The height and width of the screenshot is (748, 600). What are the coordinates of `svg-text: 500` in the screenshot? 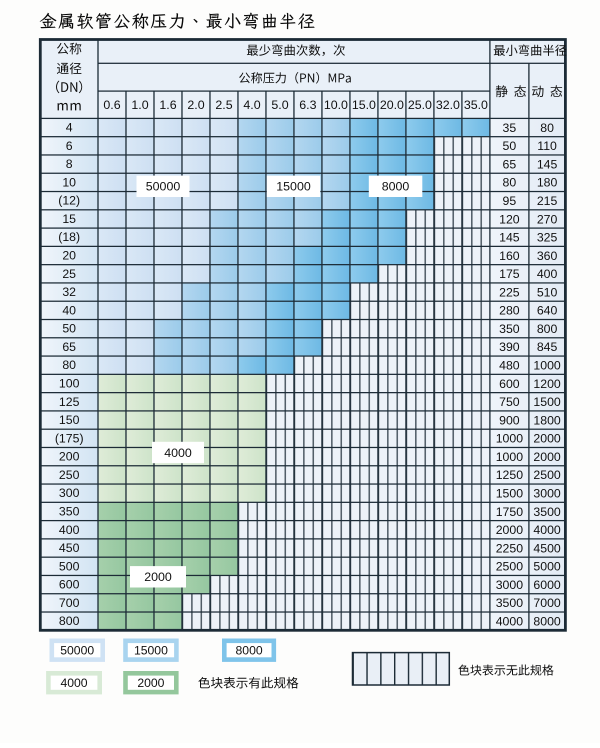 It's located at (69, 566).